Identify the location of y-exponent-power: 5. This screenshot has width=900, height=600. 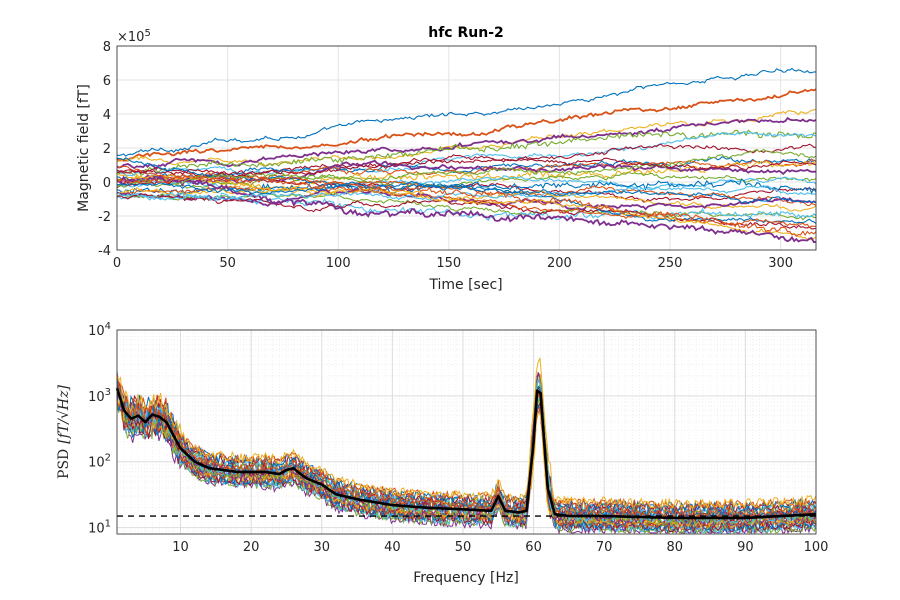
(147, 33).